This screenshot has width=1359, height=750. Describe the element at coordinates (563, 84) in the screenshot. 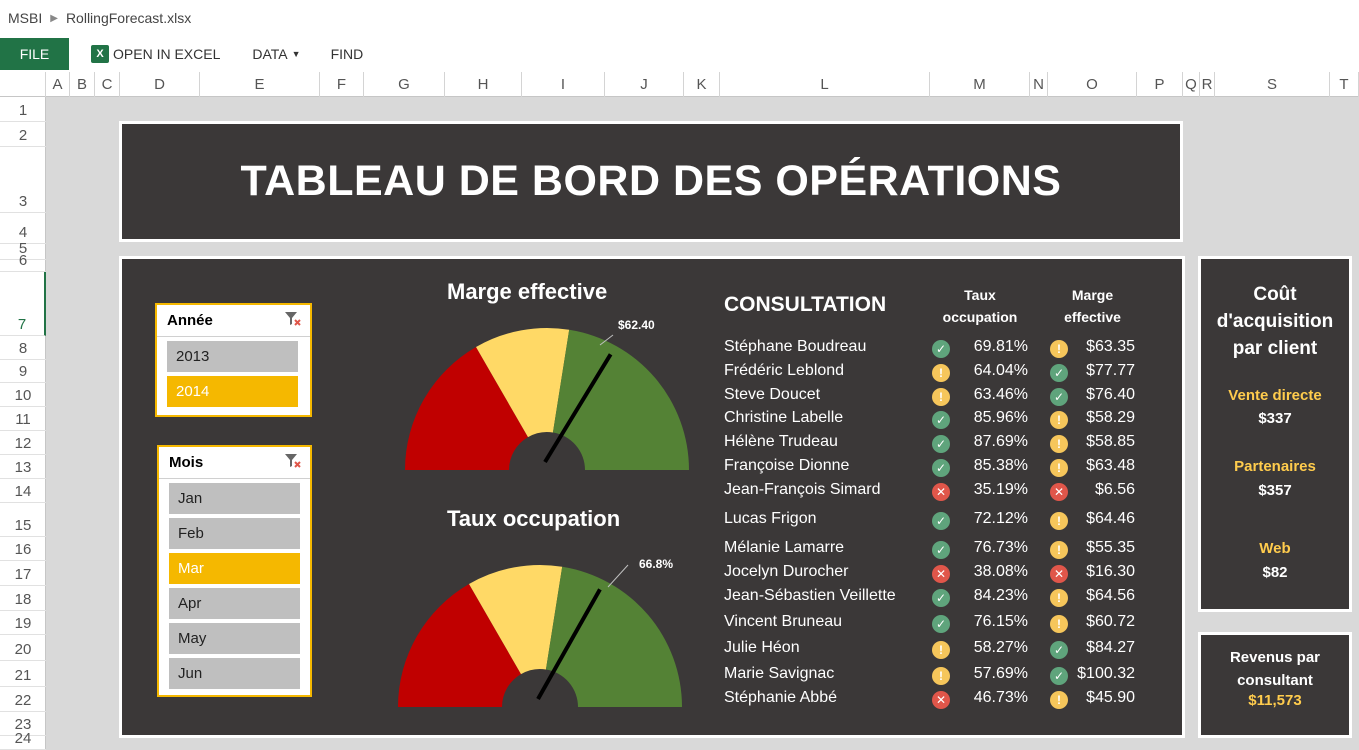

I see `column-header-i: I` at that location.